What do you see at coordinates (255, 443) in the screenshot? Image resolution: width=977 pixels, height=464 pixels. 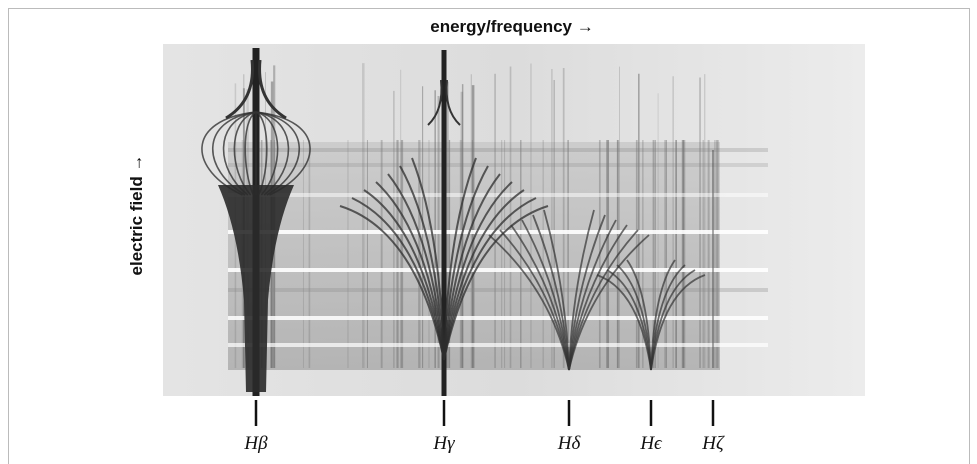 I see `line-label: Hβ` at bounding box center [255, 443].